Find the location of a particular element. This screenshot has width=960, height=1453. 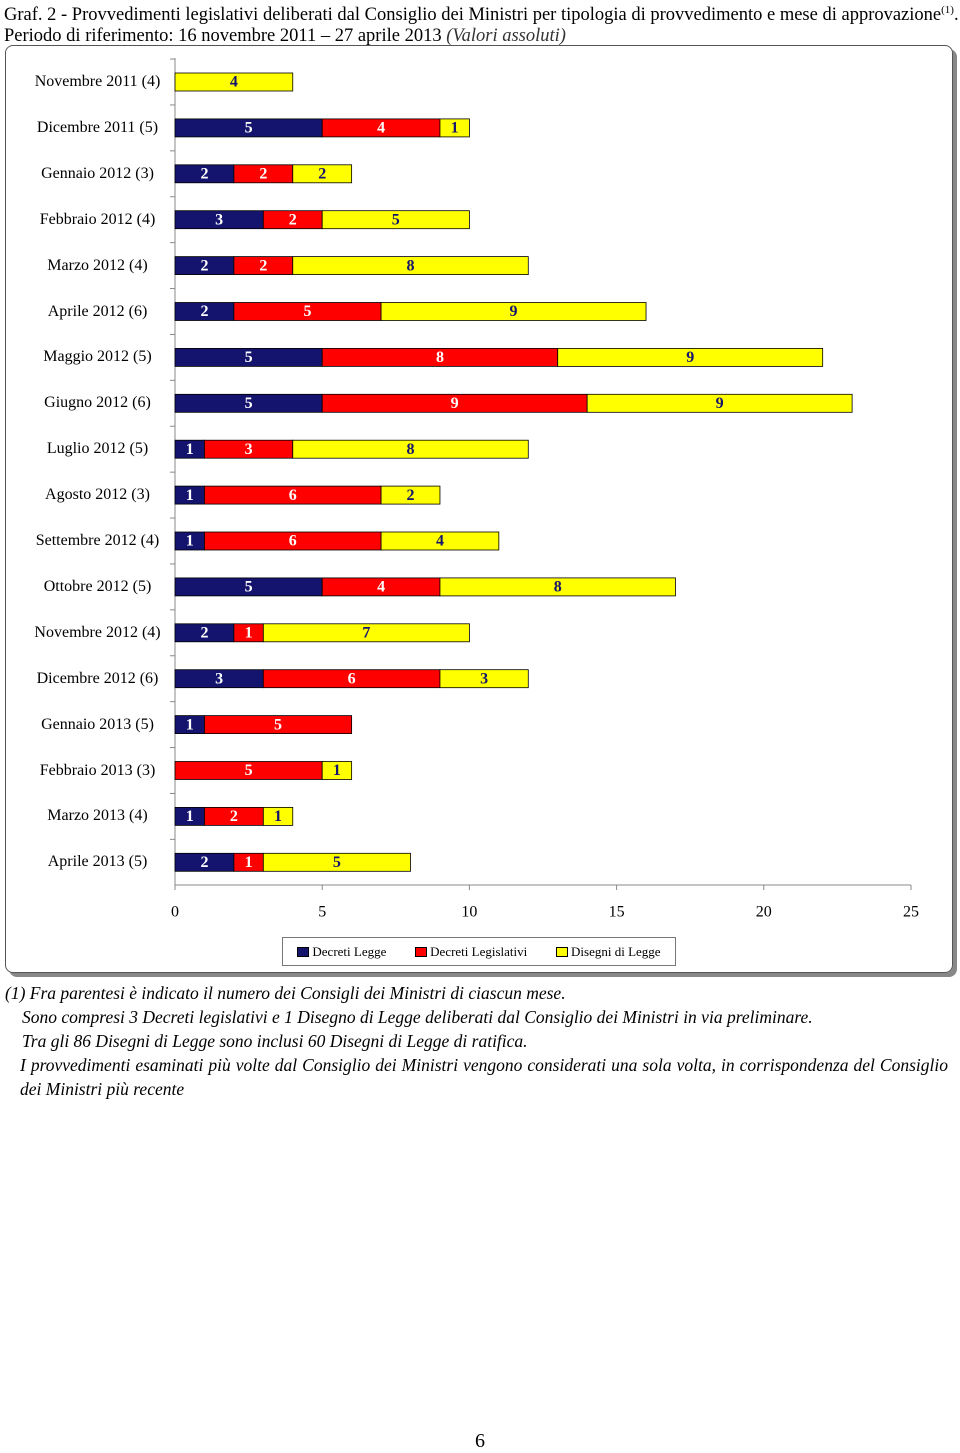

category-label: Gennaio 2012 (3) is located at coordinates (97, 173).